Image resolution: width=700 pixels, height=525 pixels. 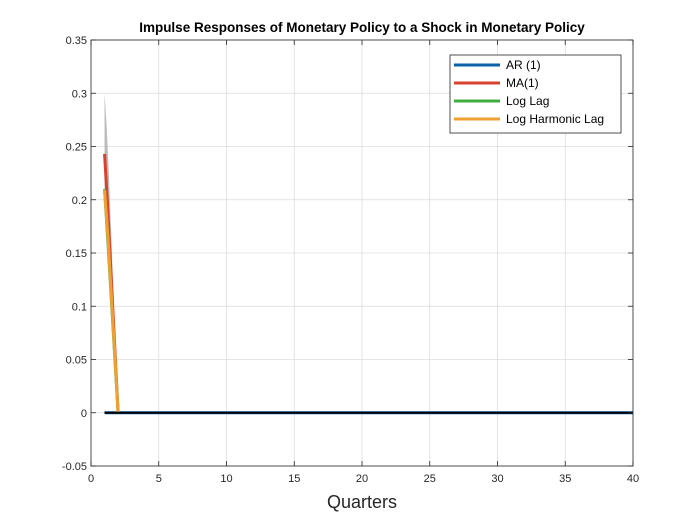 What do you see at coordinates (522, 83) in the screenshot?
I see `legend-label-1: MA(1)` at bounding box center [522, 83].